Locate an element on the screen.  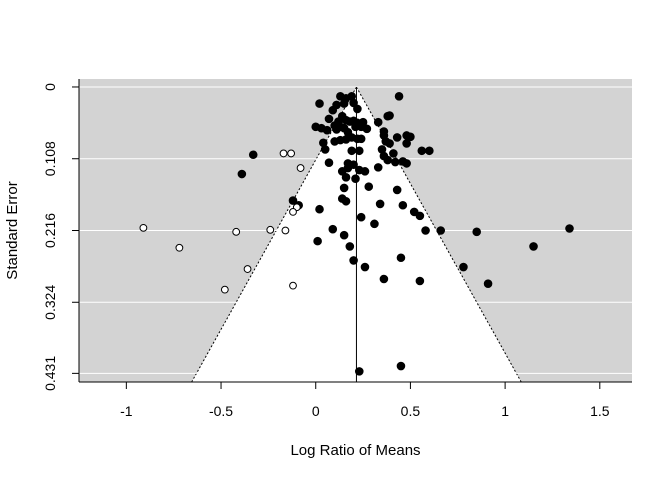
x-tick-label: 0.5 is located at coordinates (411, 411).